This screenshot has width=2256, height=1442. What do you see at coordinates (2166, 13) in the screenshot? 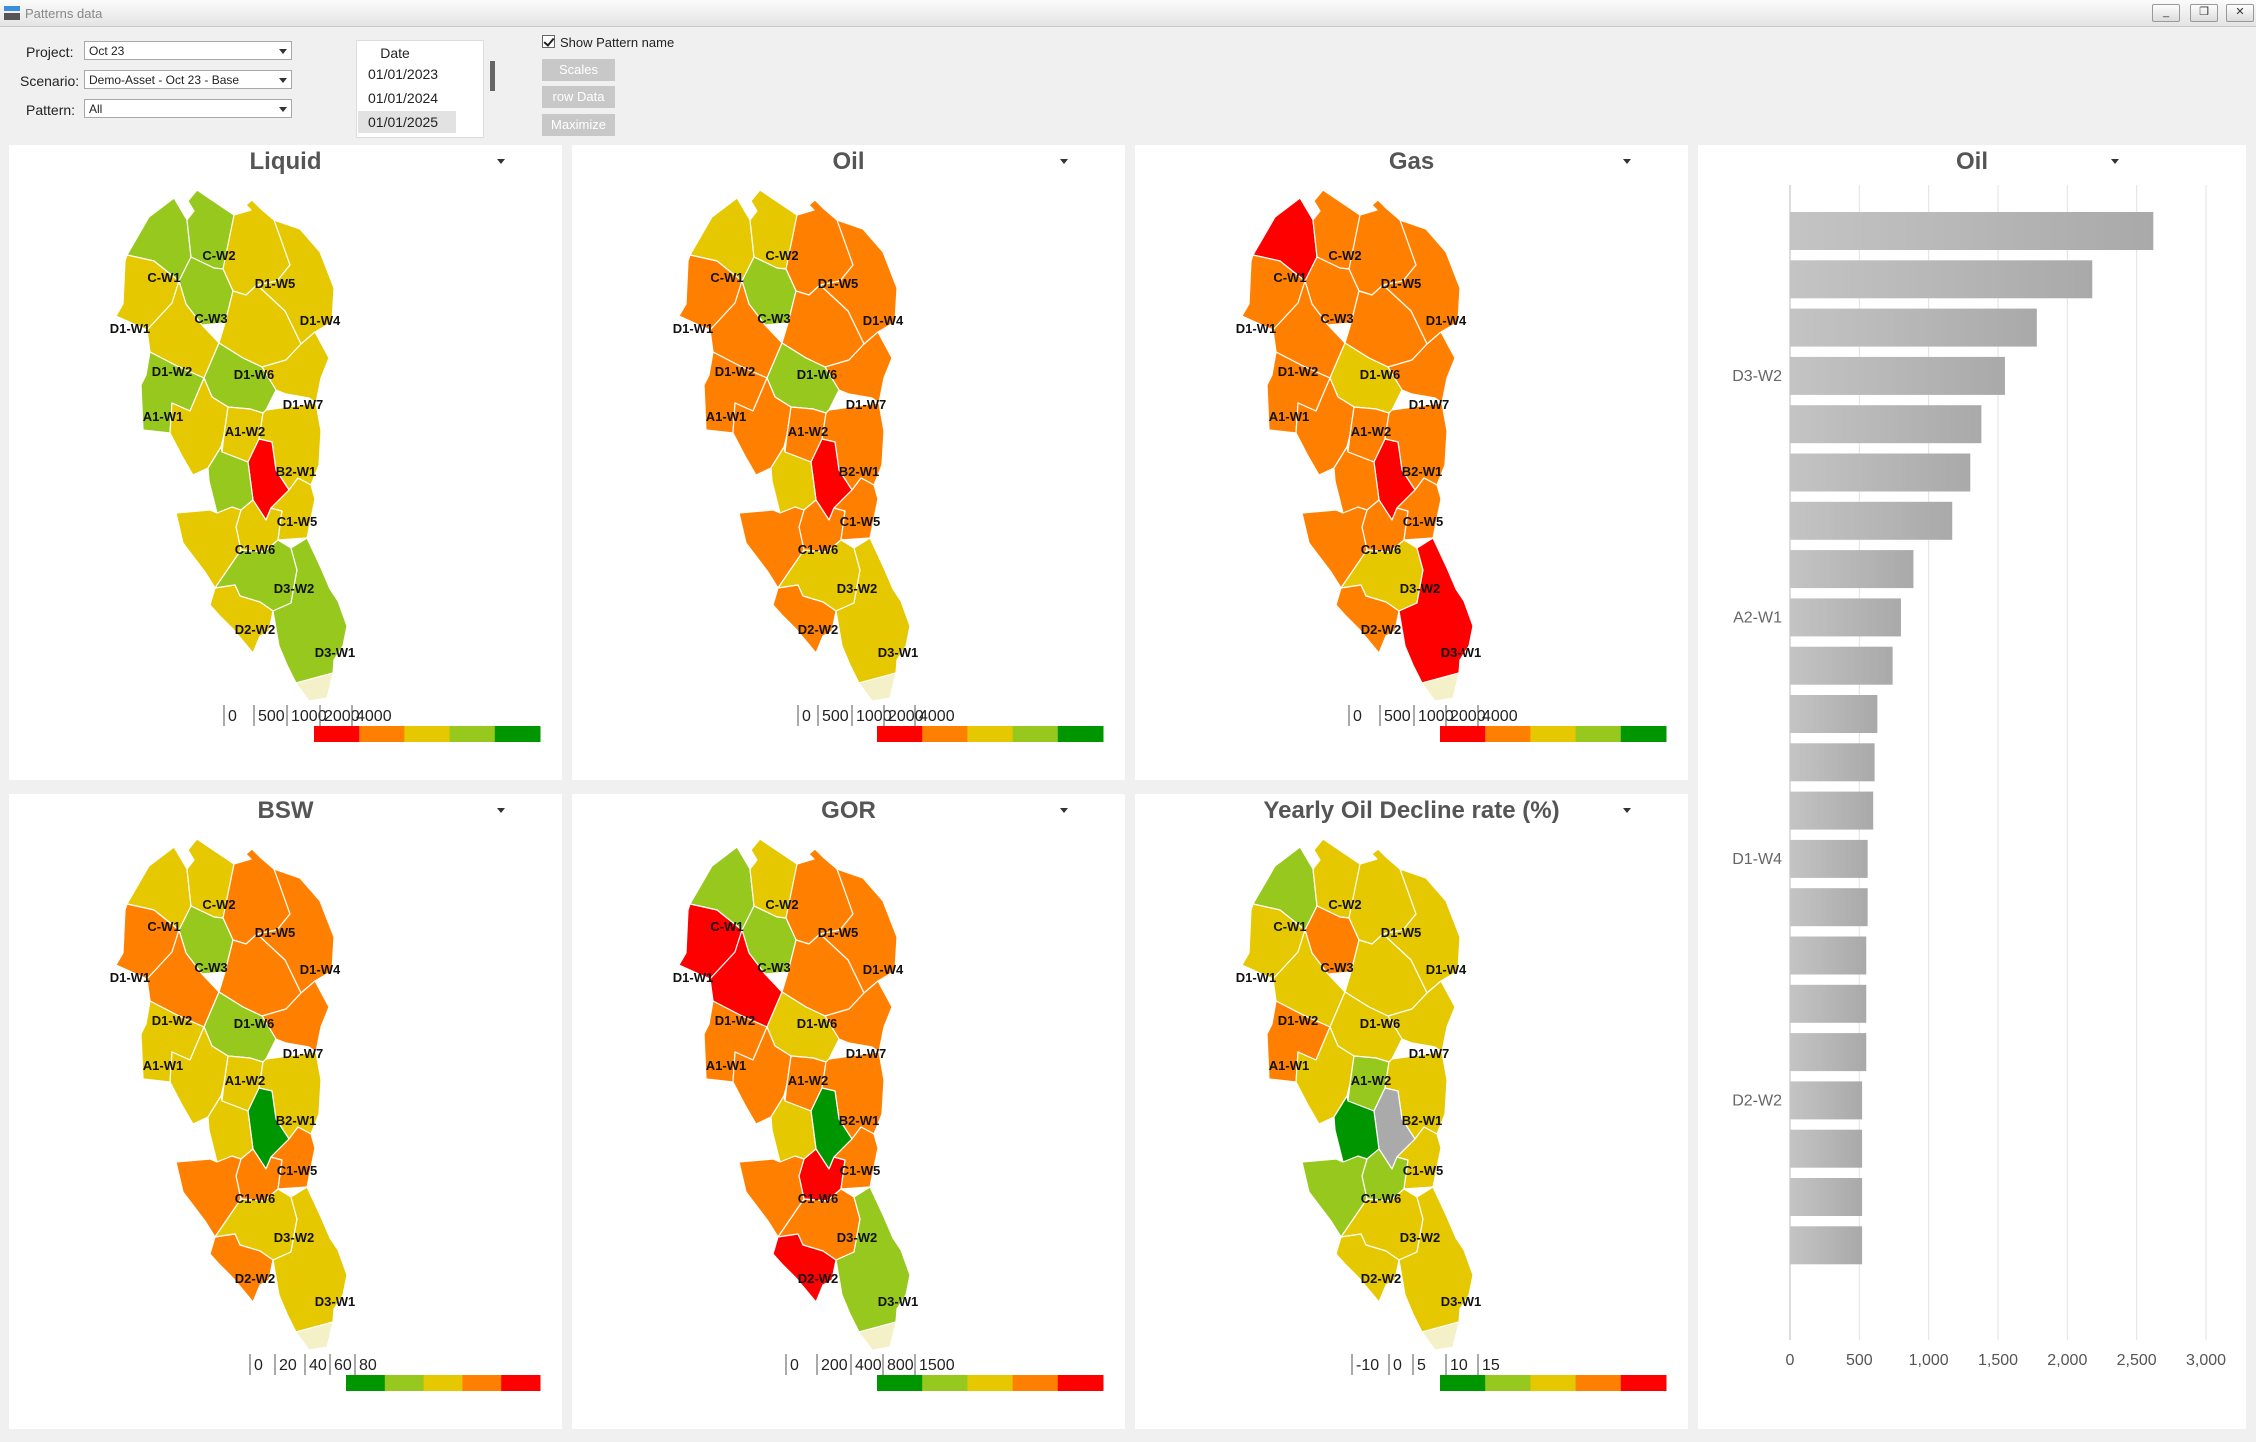
I see `minimize-button: _` at bounding box center [2166, 13].